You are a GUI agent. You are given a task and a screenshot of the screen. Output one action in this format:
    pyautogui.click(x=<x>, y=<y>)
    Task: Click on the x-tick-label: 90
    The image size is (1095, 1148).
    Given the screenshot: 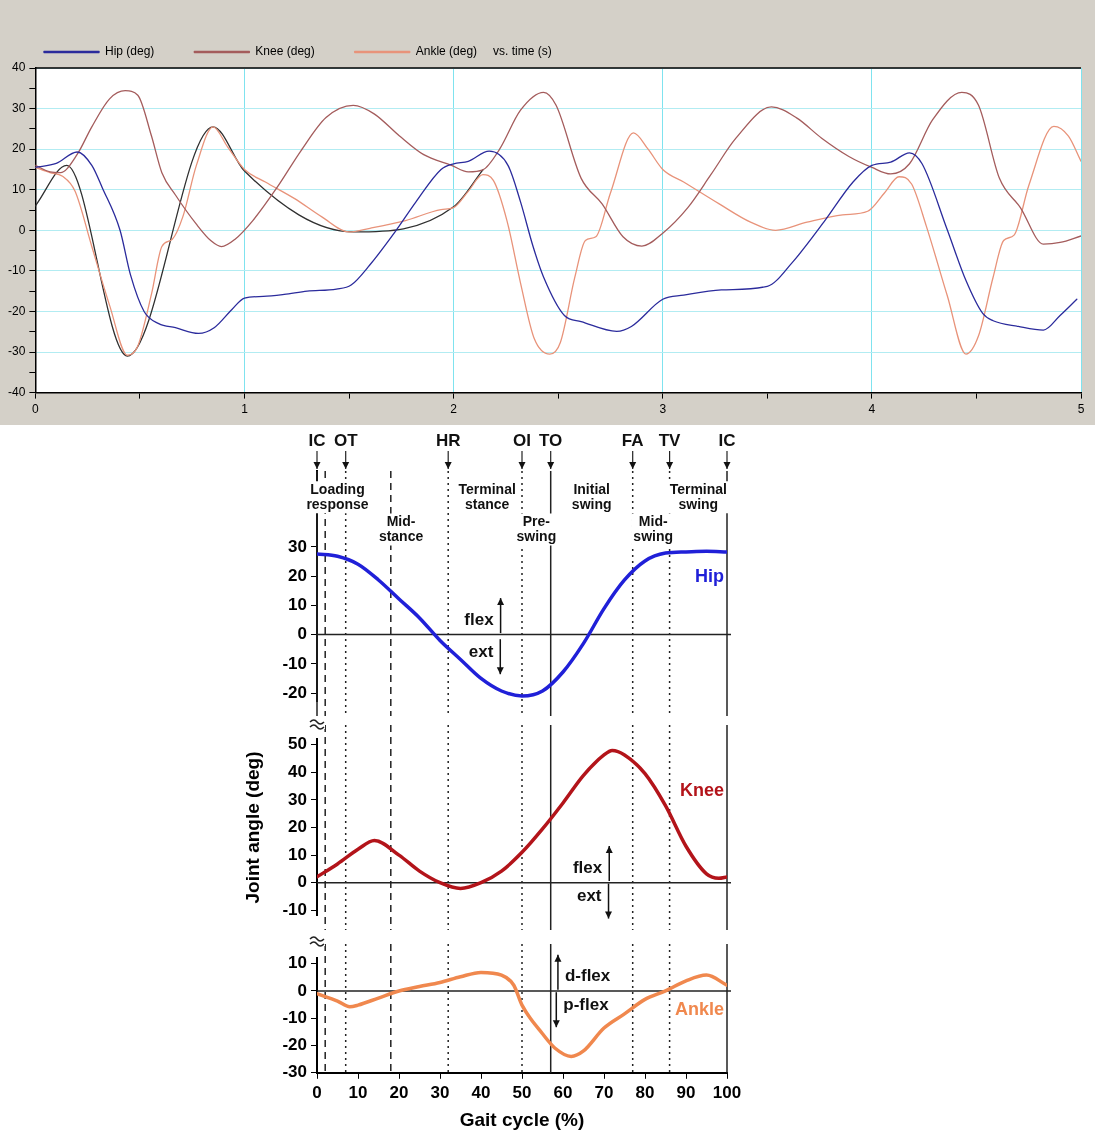 What is the action you would take?
    pyautogui.click(x=686, y=1092)
    